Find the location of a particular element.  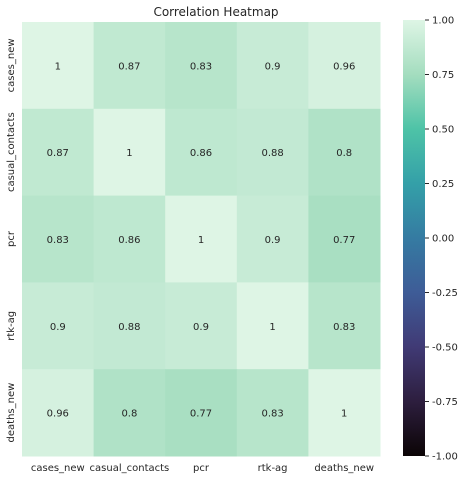

y-tick-label: casual_contacts is located at coordinates (11, 152).